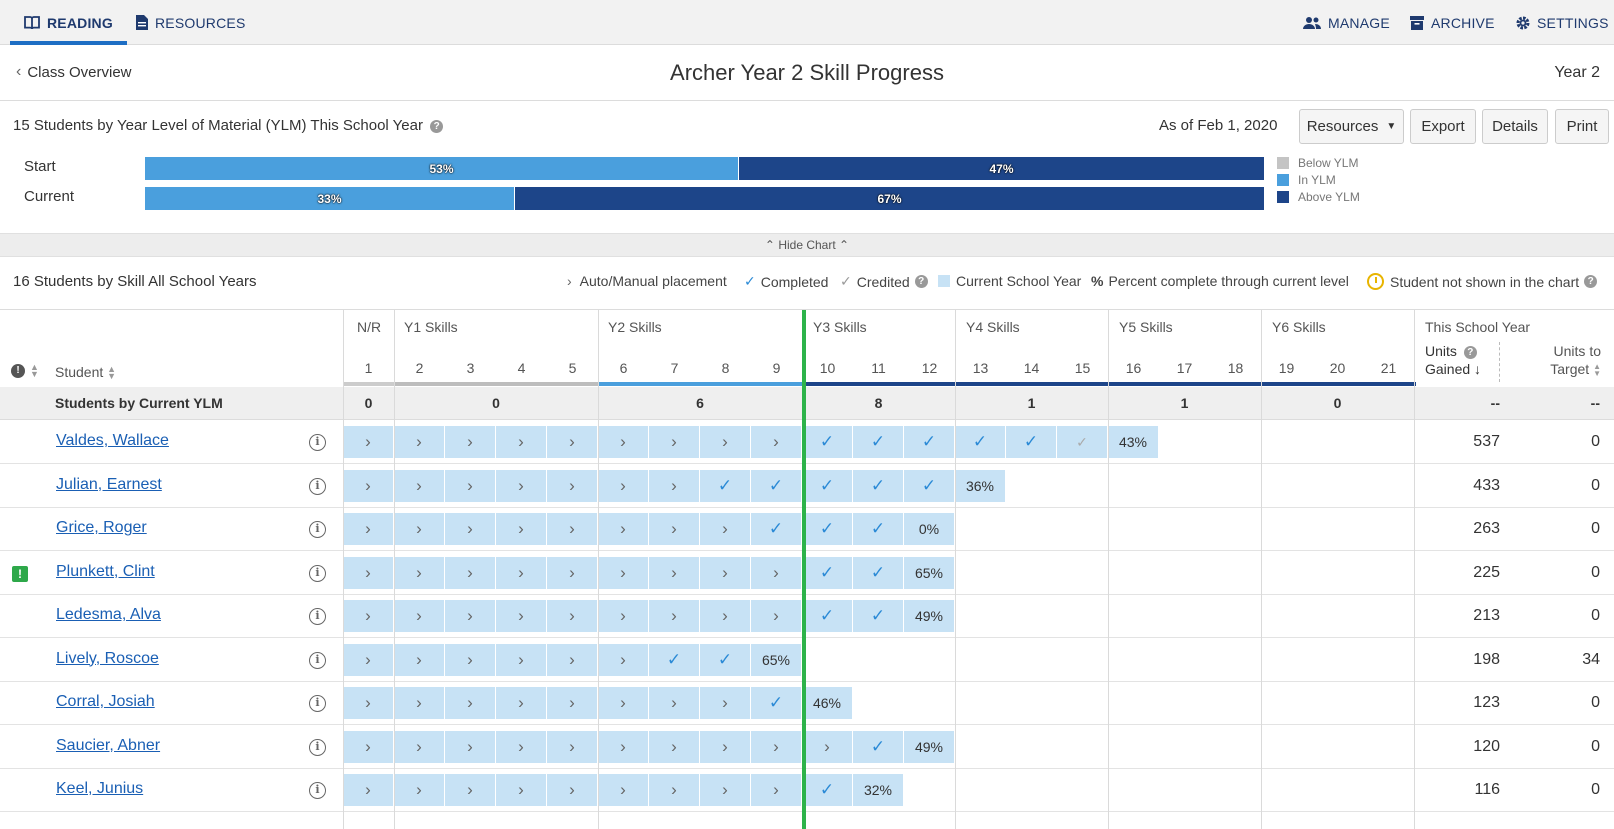  What do you see at coordinates (1478, 369) in the screenshot?
I see `arrow-down-icon: ↓` at bounding box center [1478, 369].